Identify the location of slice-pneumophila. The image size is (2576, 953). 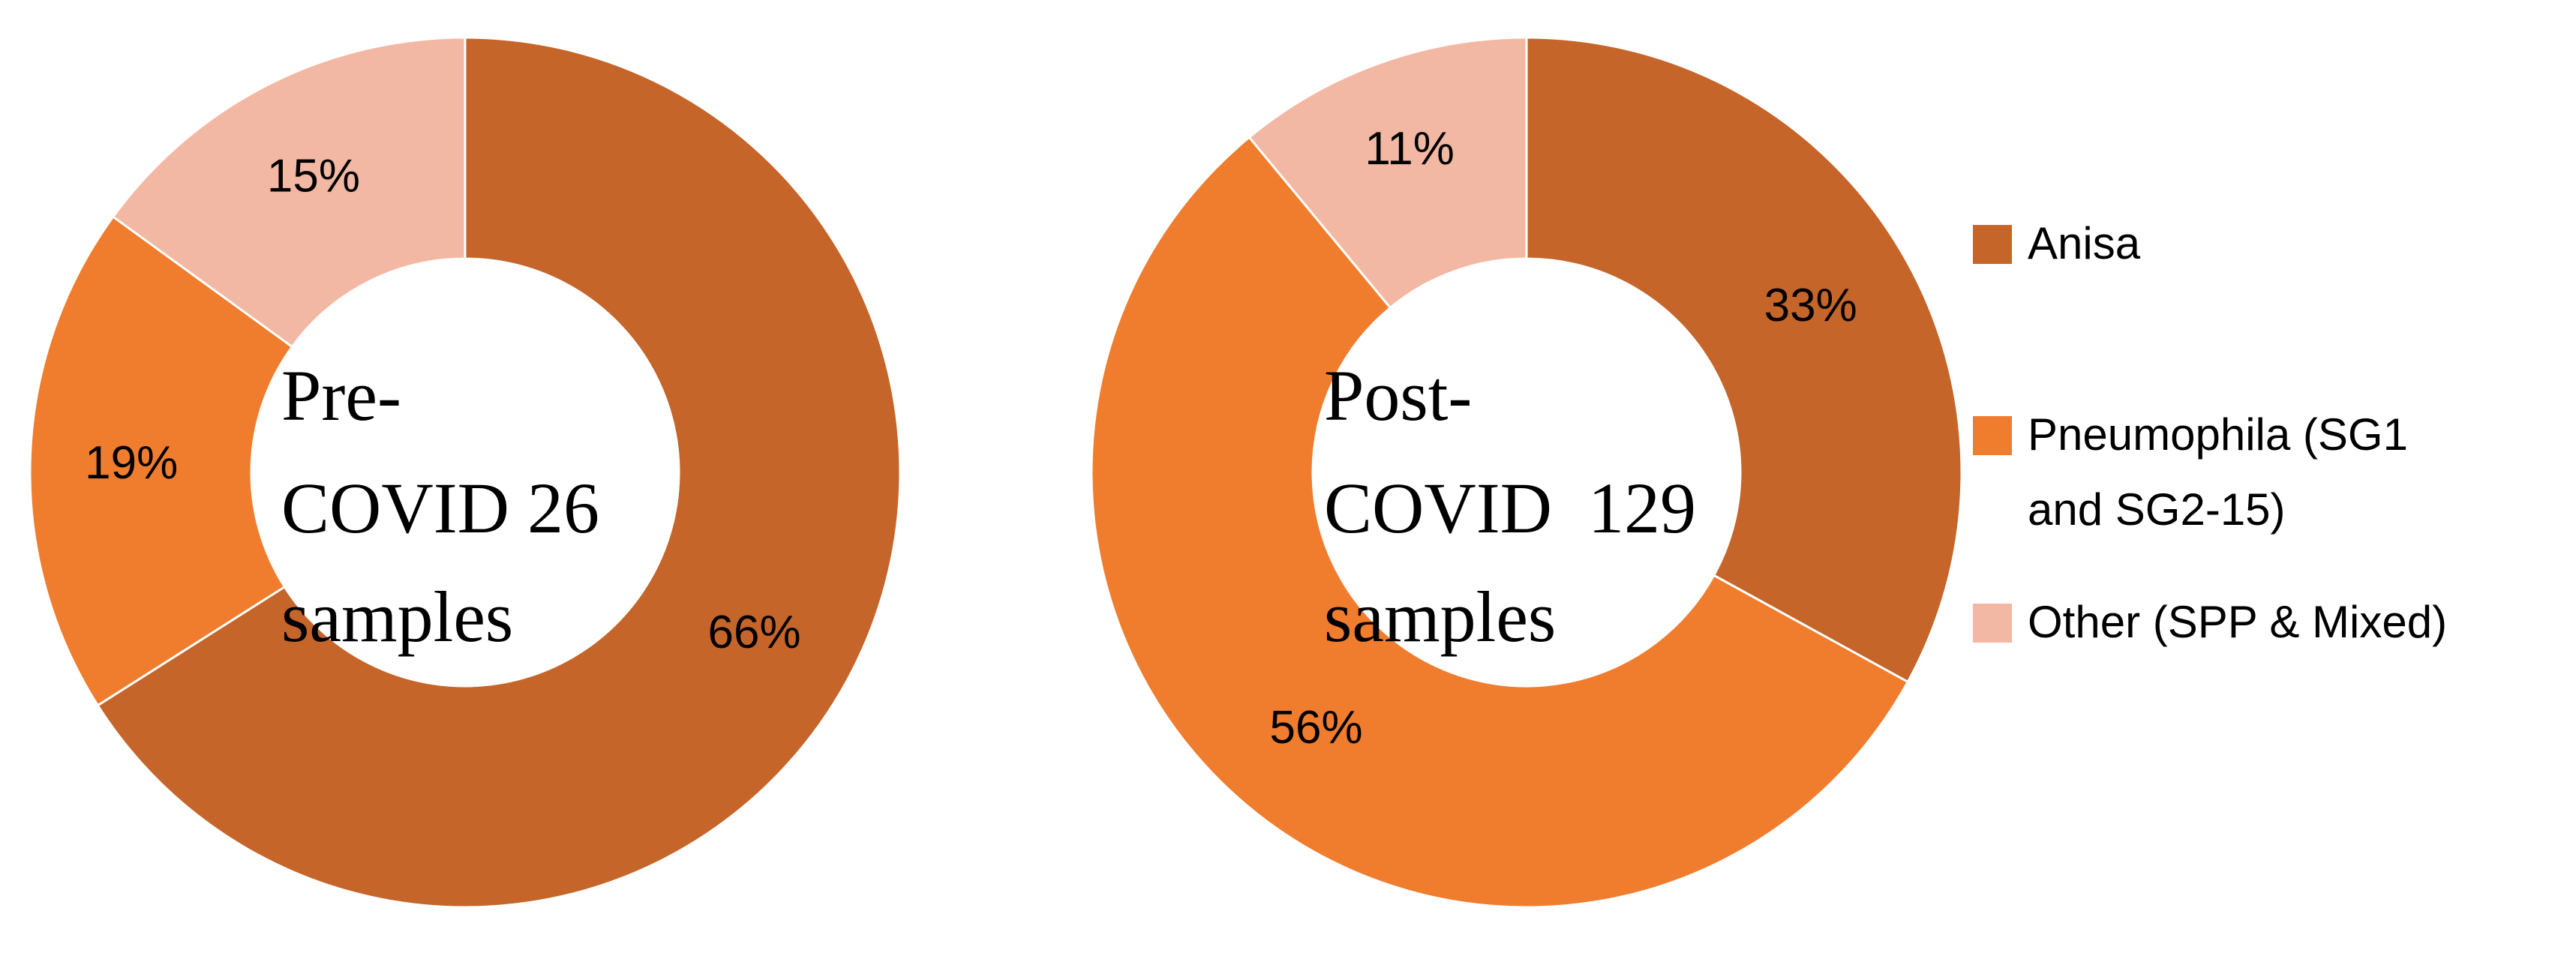
(161, 460).